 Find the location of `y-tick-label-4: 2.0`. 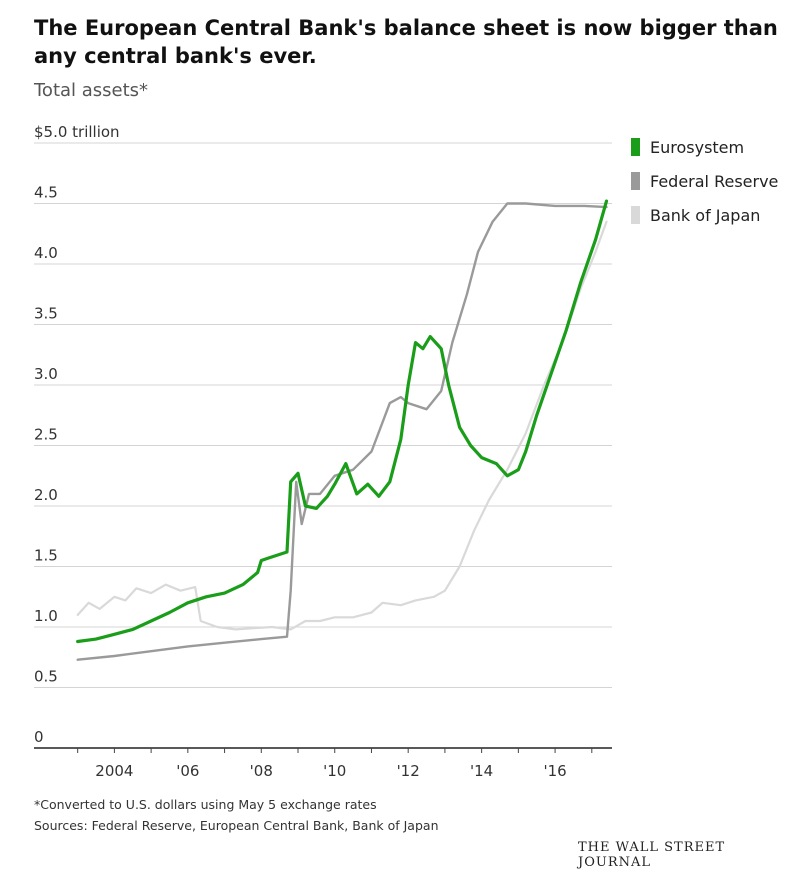

y-tick-label-4: 2.0 is located at coordinates (46, 495).